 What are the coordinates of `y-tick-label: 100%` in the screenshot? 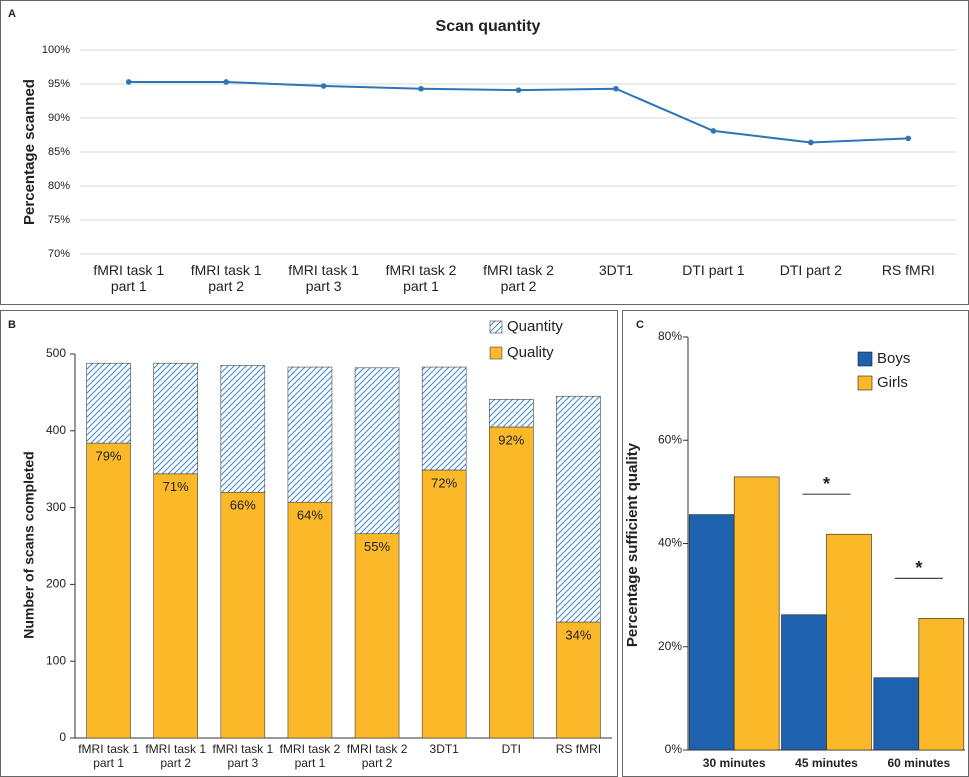 It's located at (56, 50).